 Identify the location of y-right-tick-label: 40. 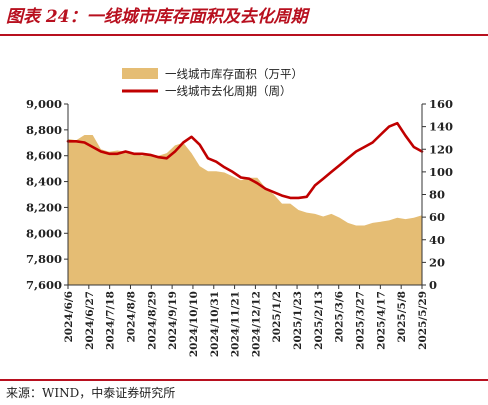
(437, 240).